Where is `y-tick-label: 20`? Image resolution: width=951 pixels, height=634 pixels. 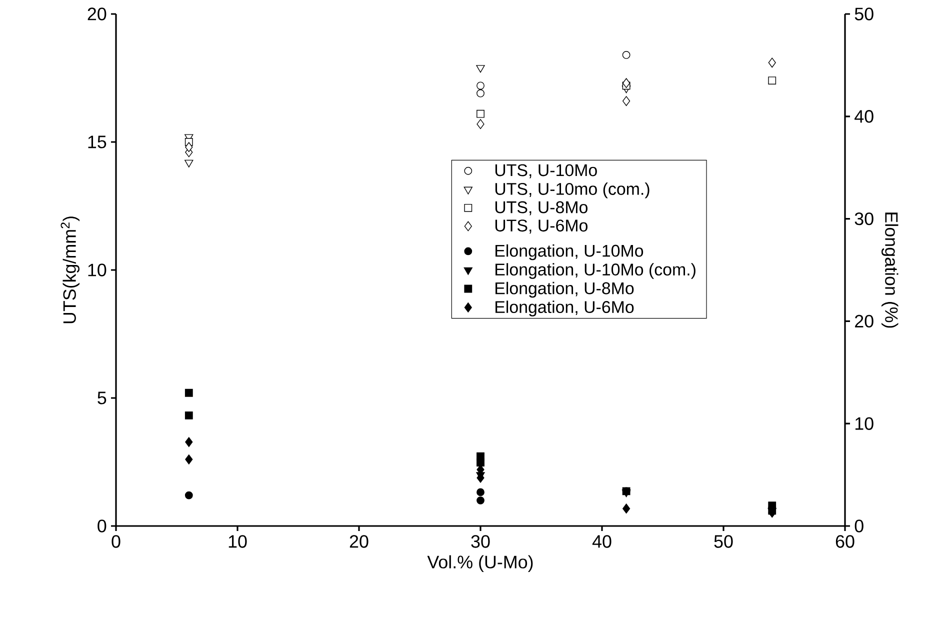
y-tick-label: 20 is located at coordinates (97, 14).